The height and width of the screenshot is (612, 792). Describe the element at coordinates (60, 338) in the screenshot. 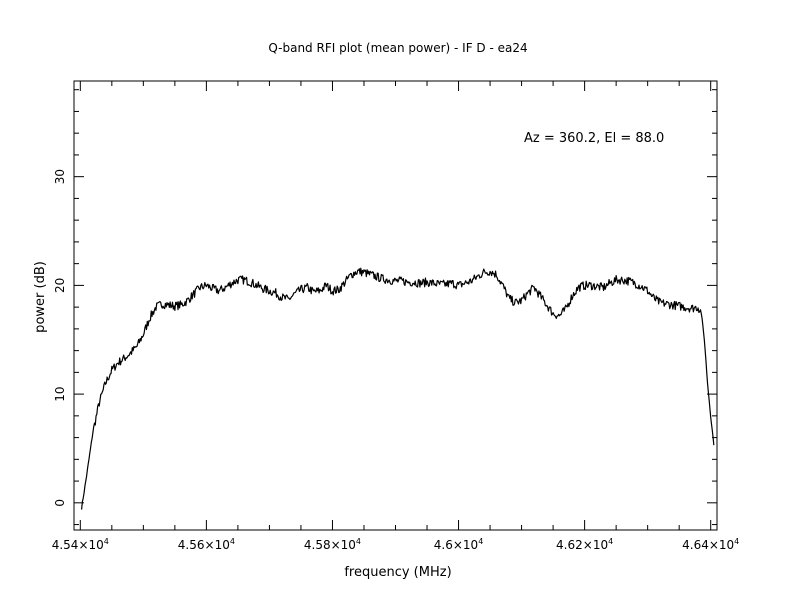

I see `y-tick-labels: 0 10 20 30` at that location.